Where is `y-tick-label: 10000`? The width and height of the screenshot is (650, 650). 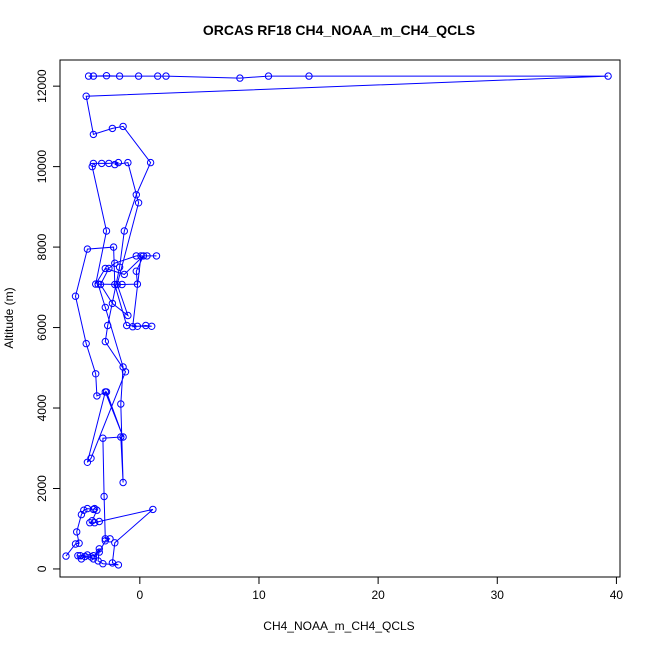 y-tick-label: 10000 is located at coordinates (42, 167).